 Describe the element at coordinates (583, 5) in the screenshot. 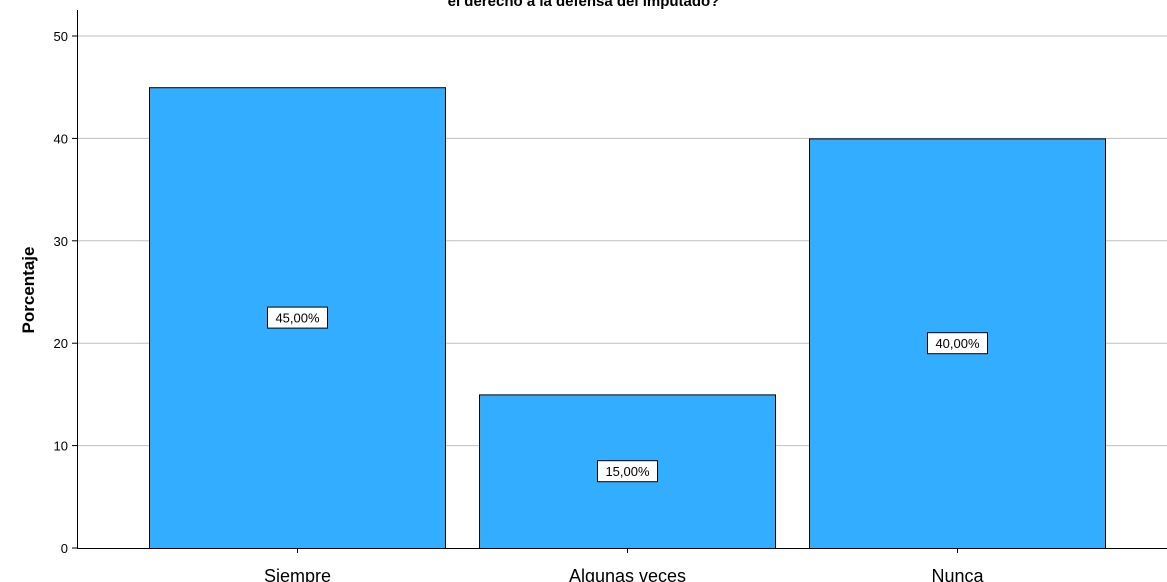

I see `chart-title: el derecho a la defensa del imputado?` at that location.